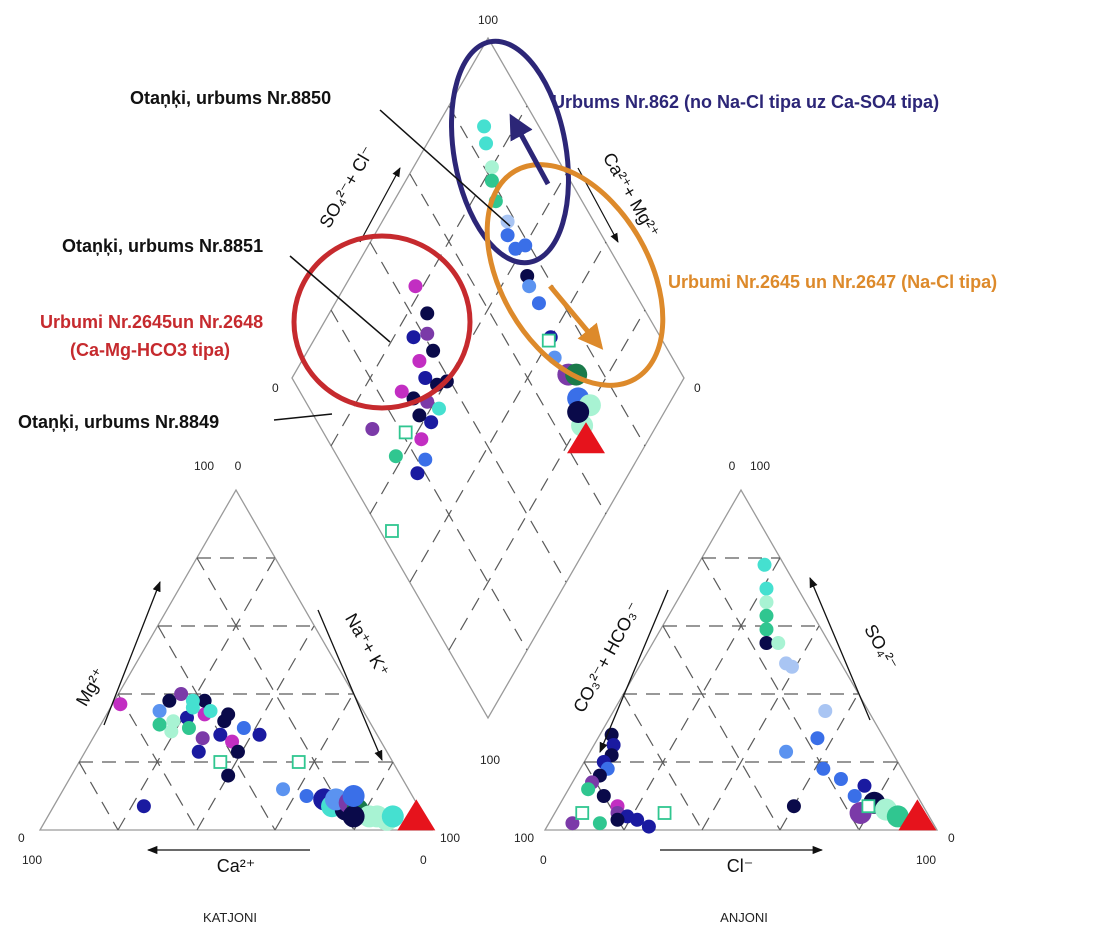 The height and width of the screenshot is (926, 1096). I want to click on anion-tick-left: 100, so click(524, 838).